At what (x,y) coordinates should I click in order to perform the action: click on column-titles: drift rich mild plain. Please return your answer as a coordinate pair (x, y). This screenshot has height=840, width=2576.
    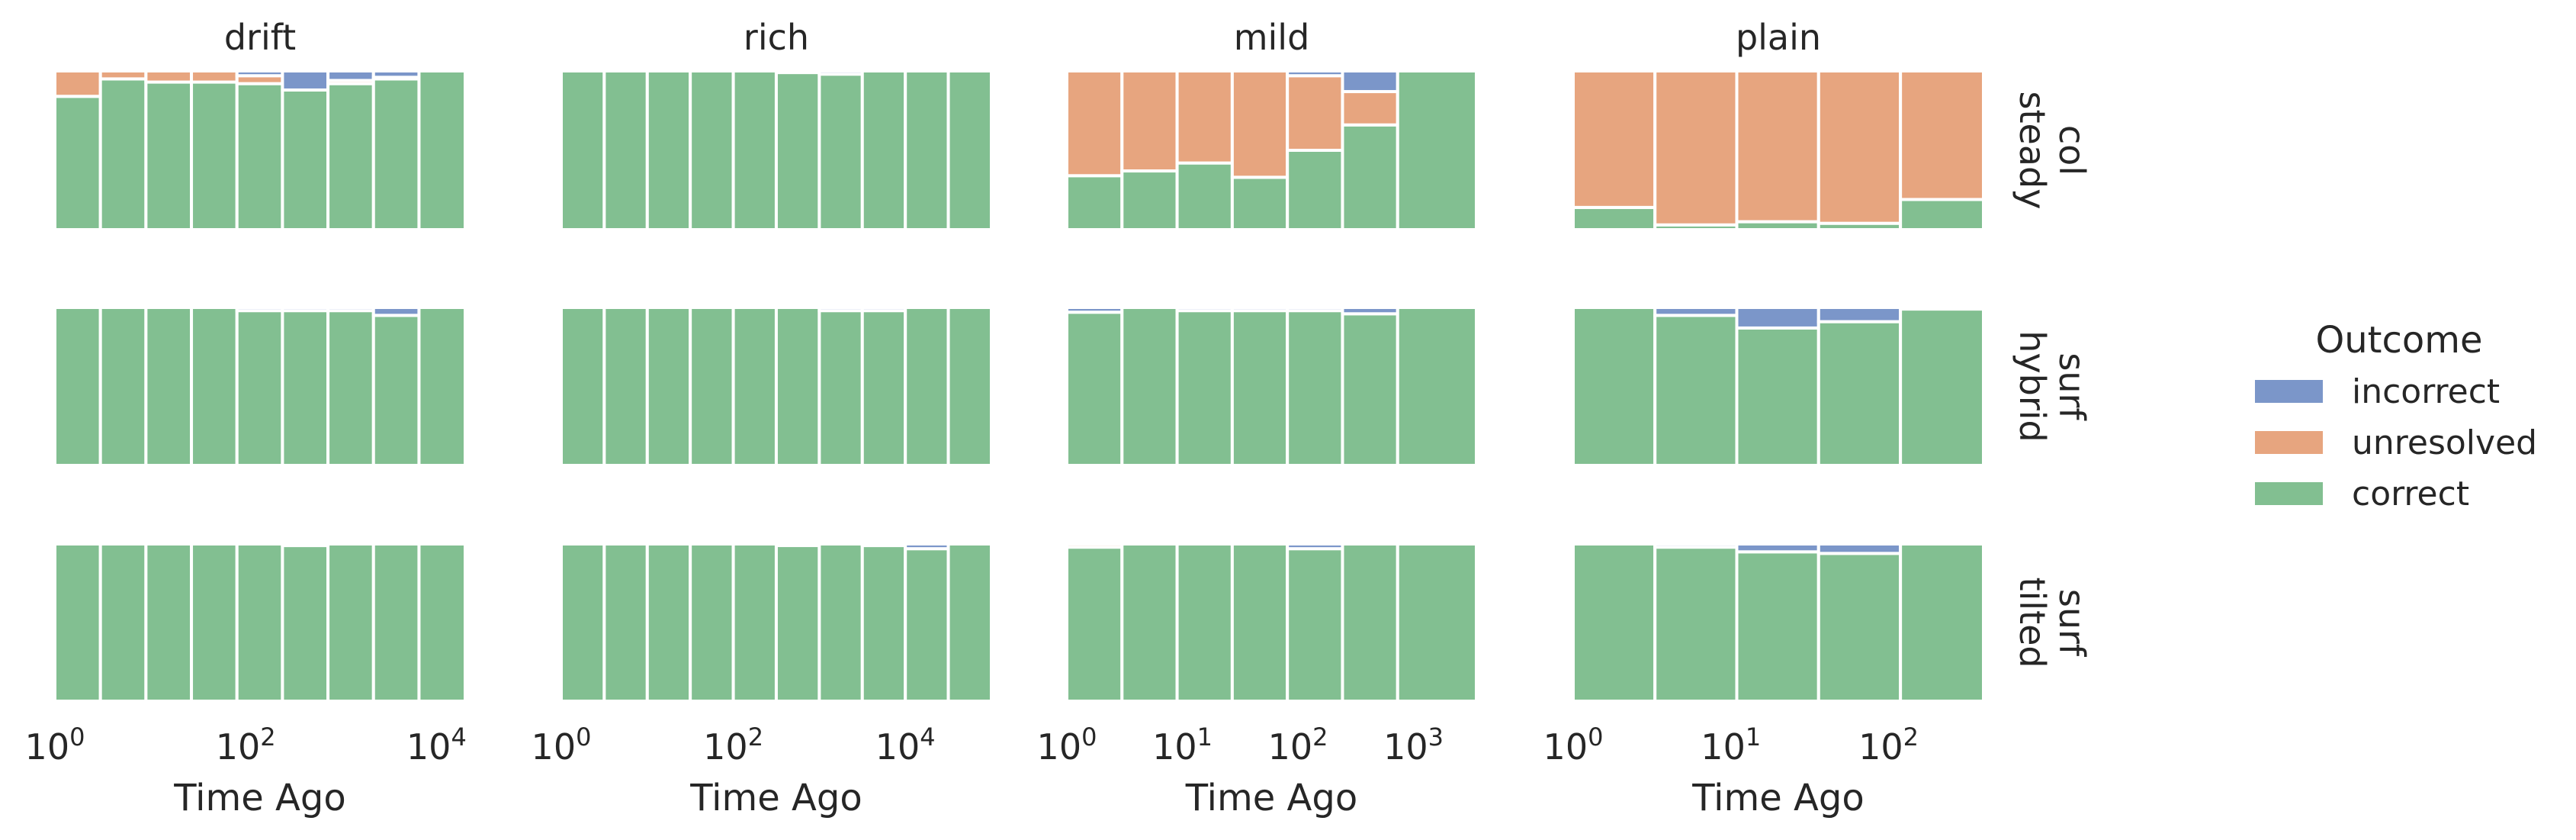
    Looking at the image, I should click on (1022, 37).